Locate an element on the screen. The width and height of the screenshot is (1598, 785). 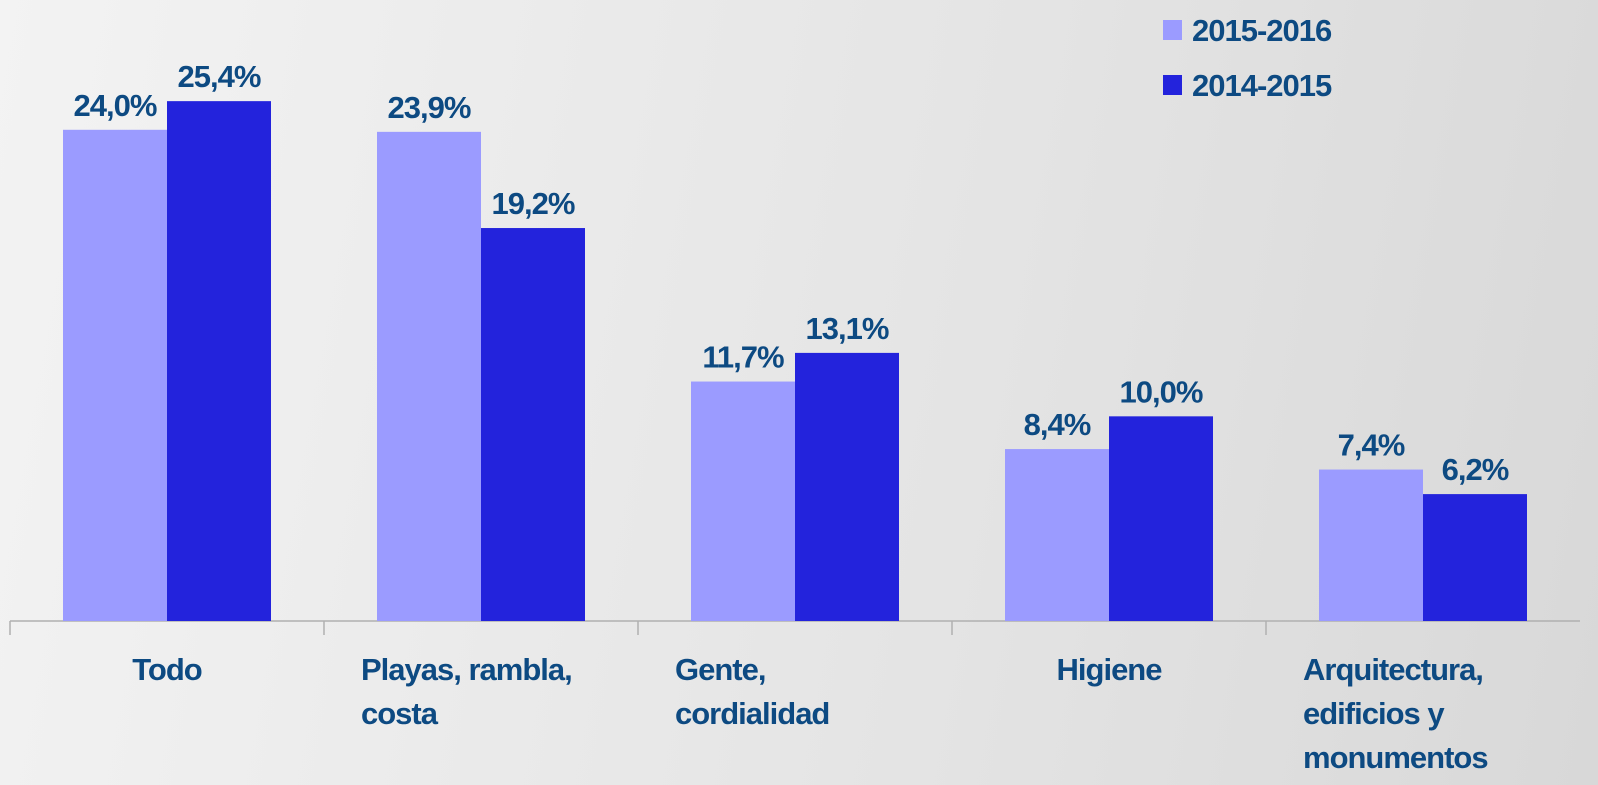
x-tick-label-text: Todo is located at coordinates (167, 669).